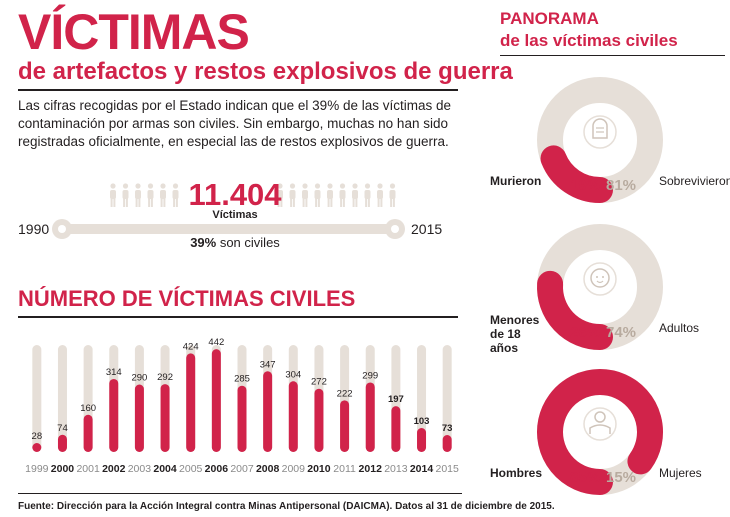  What do you see at coordinates (217, 469) in the screenshot?
I see `x-tick-label: 2006` at bounding box center [217, 469].